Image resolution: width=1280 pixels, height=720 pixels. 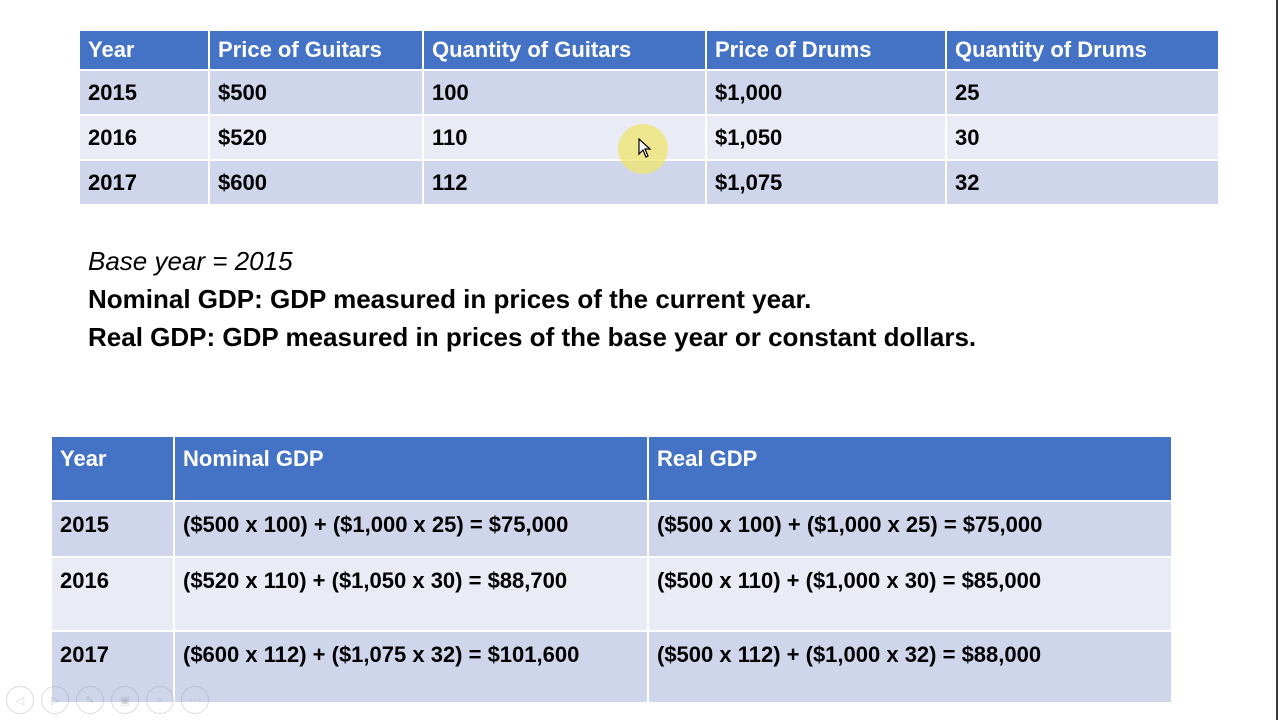 What do you see at coordinates (144, 182) in the screenshot?
I see `cell-year: 2017` at bounding box center [144, 182].